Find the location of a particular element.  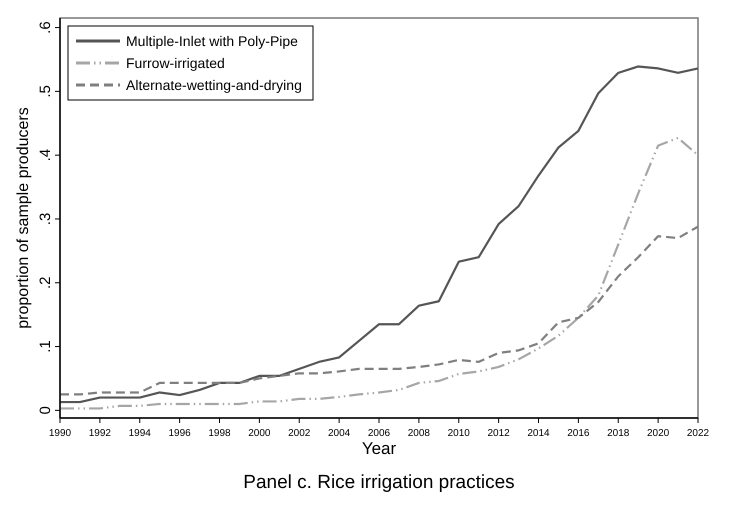

y-tick-label: .6 is located at coordinates (45, 27).